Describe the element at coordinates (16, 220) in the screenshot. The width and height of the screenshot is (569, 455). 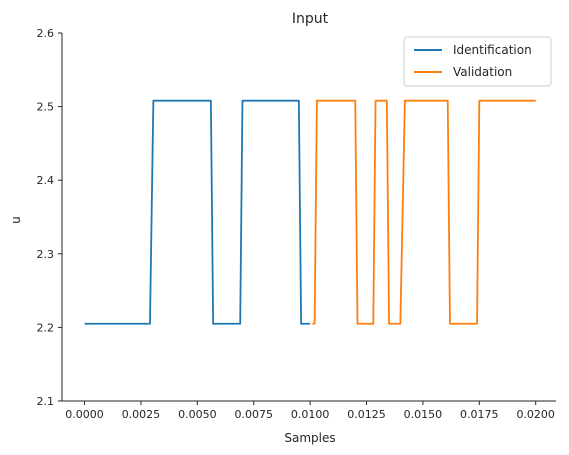
I see `y-axis-label: u` at that location.